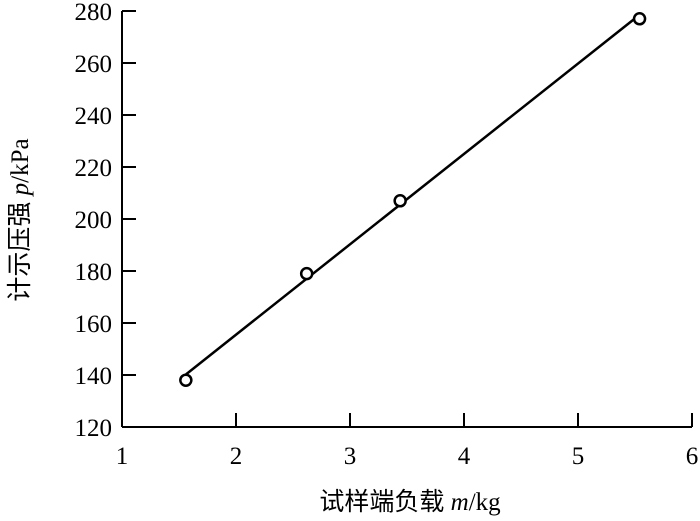  Describe the element at coordinates (410, 502) in the screenshot. I see `x-axis-title: 试样端负载 m/kg` at that location.